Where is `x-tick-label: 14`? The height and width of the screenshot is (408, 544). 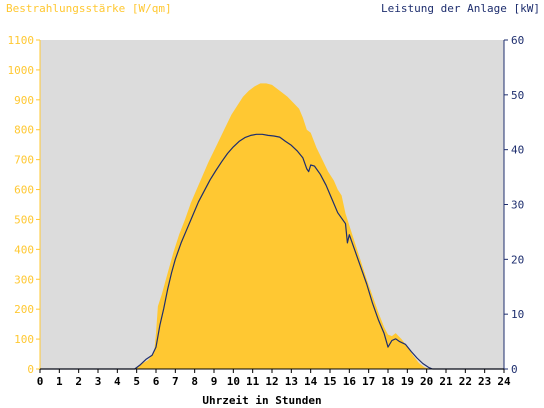 x-tick-label: 14 is located at coordinates (311, 381).